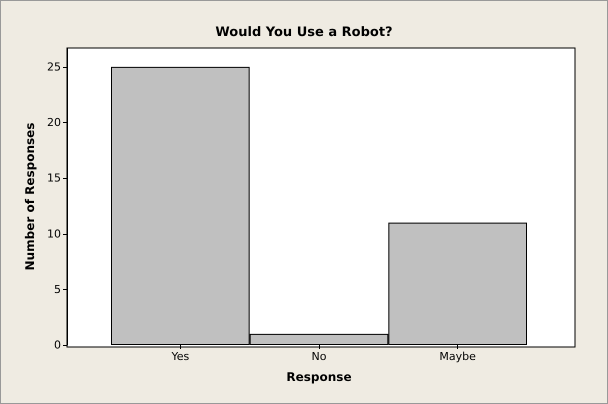 This screenshot has height=404, width=608. Describe the element at coordinates (54, 123) in the screenshot. I see `y-tick-label: 20` at that location.